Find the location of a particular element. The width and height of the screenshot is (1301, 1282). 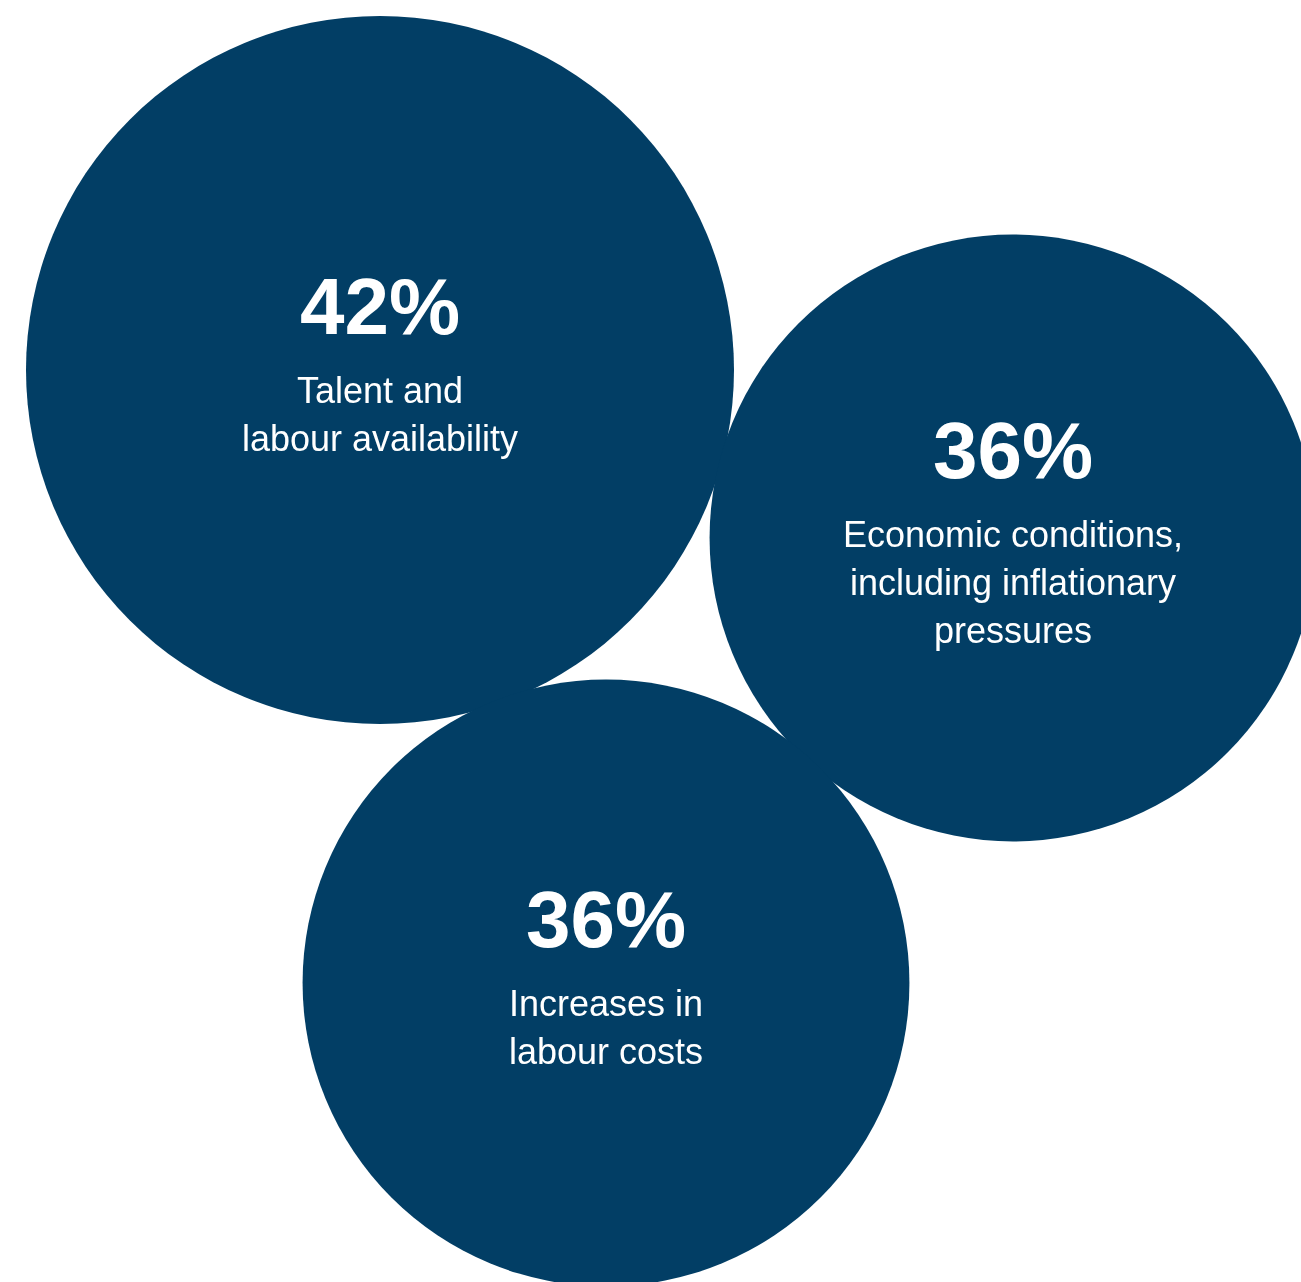

data-label: 42% is located at coordinates (380, 306).